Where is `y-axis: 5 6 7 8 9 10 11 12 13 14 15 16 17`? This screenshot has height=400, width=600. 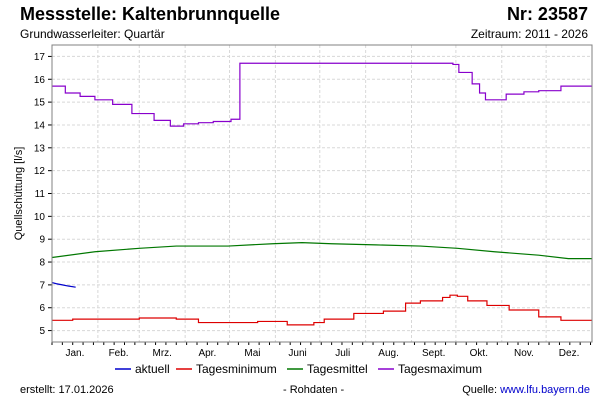 y-axis: 5 6 7 8 9 10 11 12 13 14 15 16 17 is located at coordinates (43, 194).